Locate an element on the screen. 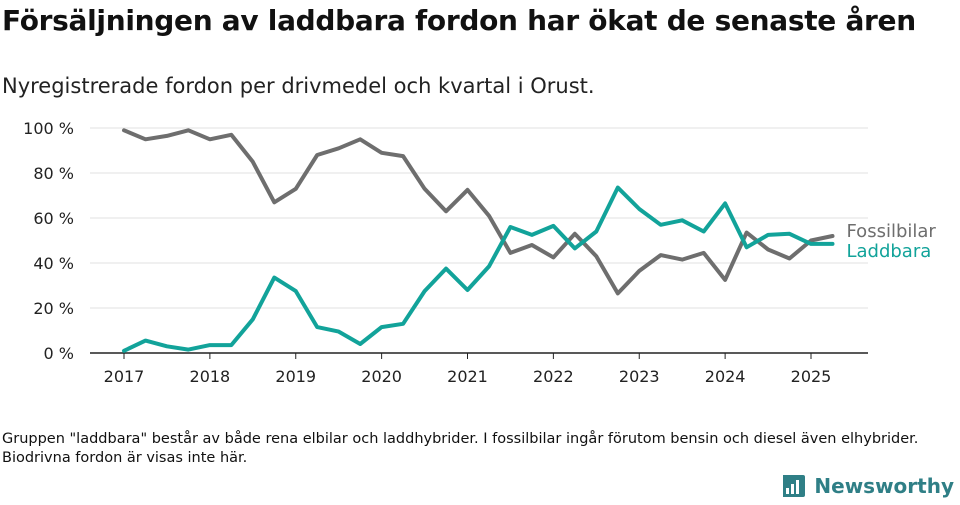  y-tick-label: 60 % is located at coordinates (53, 218).